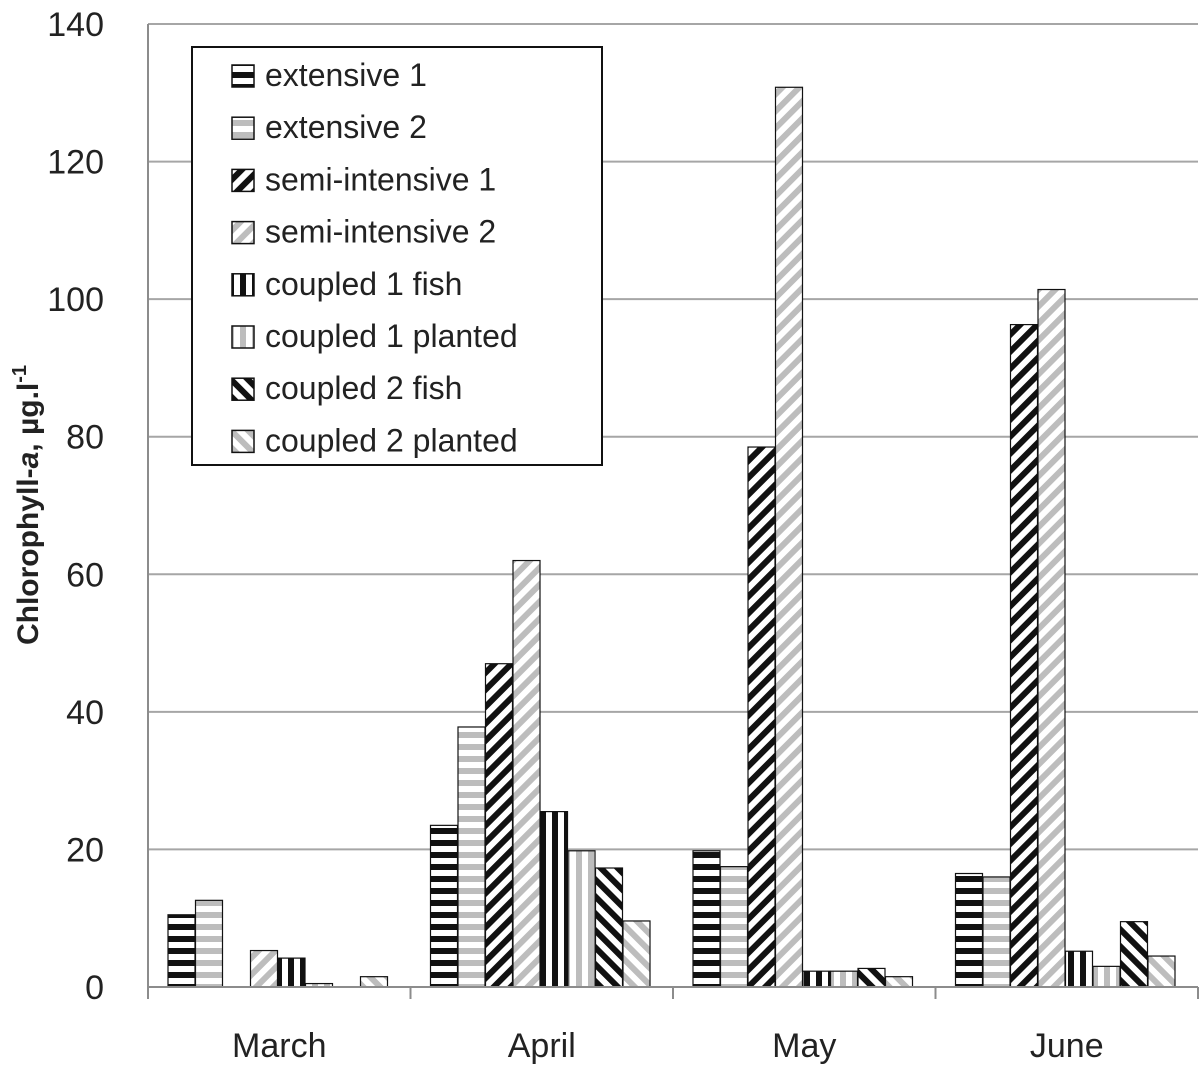 The width and height of the screenshot is (1200, 1078). Describe the element at coordinates (444, 906) in the screenshot. I see `bar-extensive-1-april` at that location.